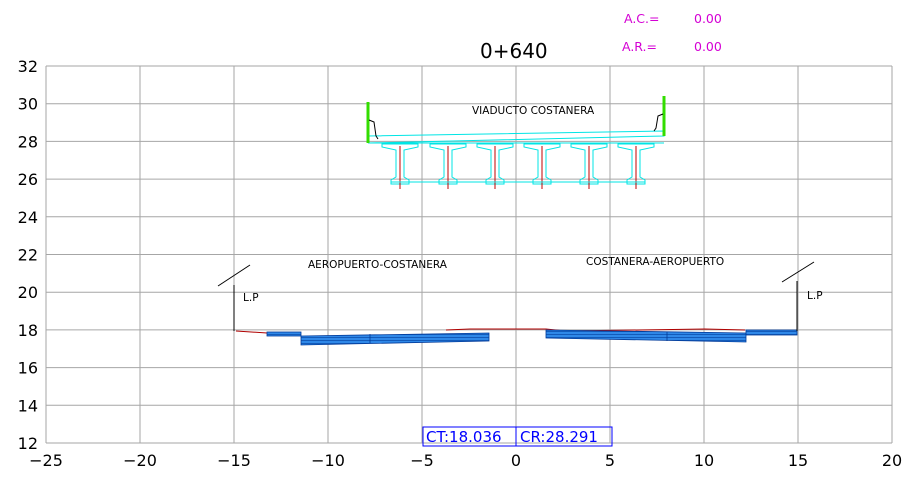 The image size is (912, 478). I want to click on viaduct-label: VIADUCTO COSTANERA, so click(533, 111).